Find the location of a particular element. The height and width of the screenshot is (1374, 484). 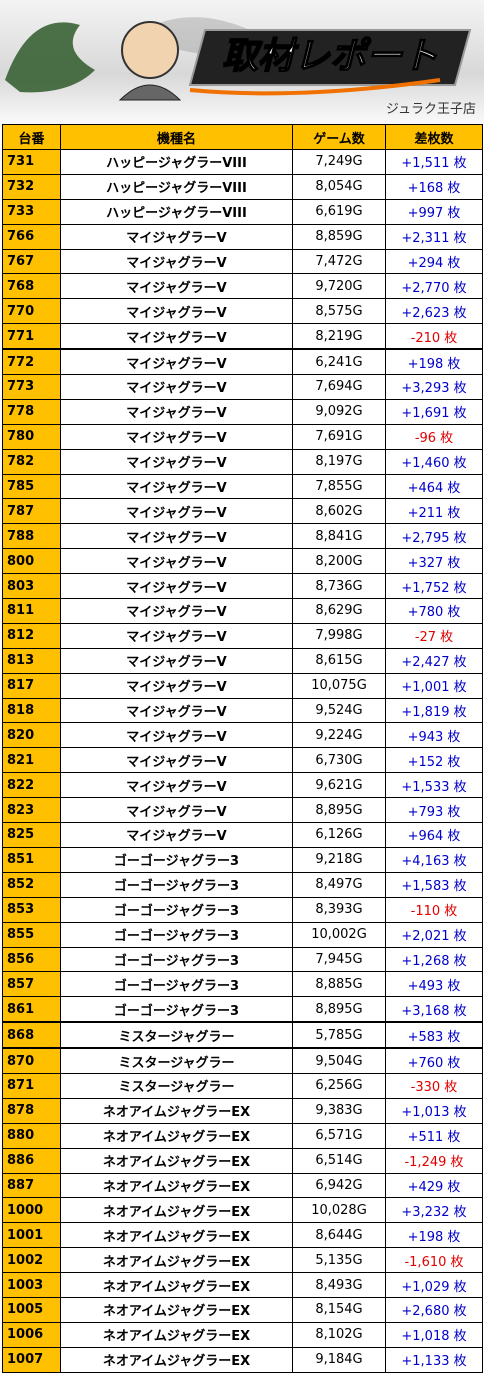

column-header: ゲーム数 is located at coordinates (339, 137).